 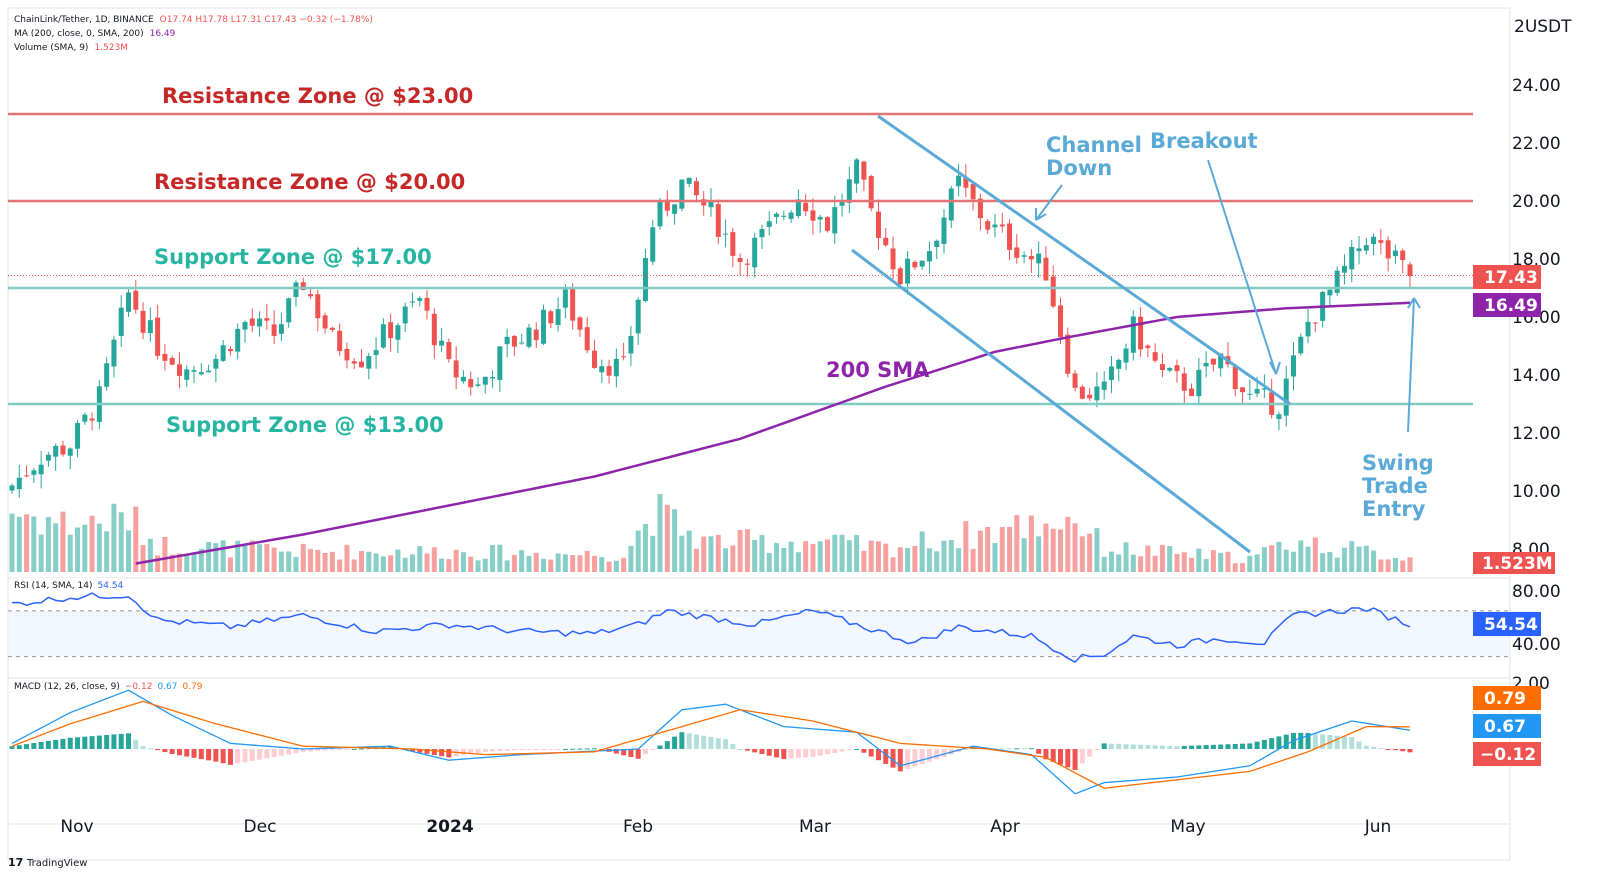 I want to click on y-tick-label: 12.00, so click(x=1536, y=434).